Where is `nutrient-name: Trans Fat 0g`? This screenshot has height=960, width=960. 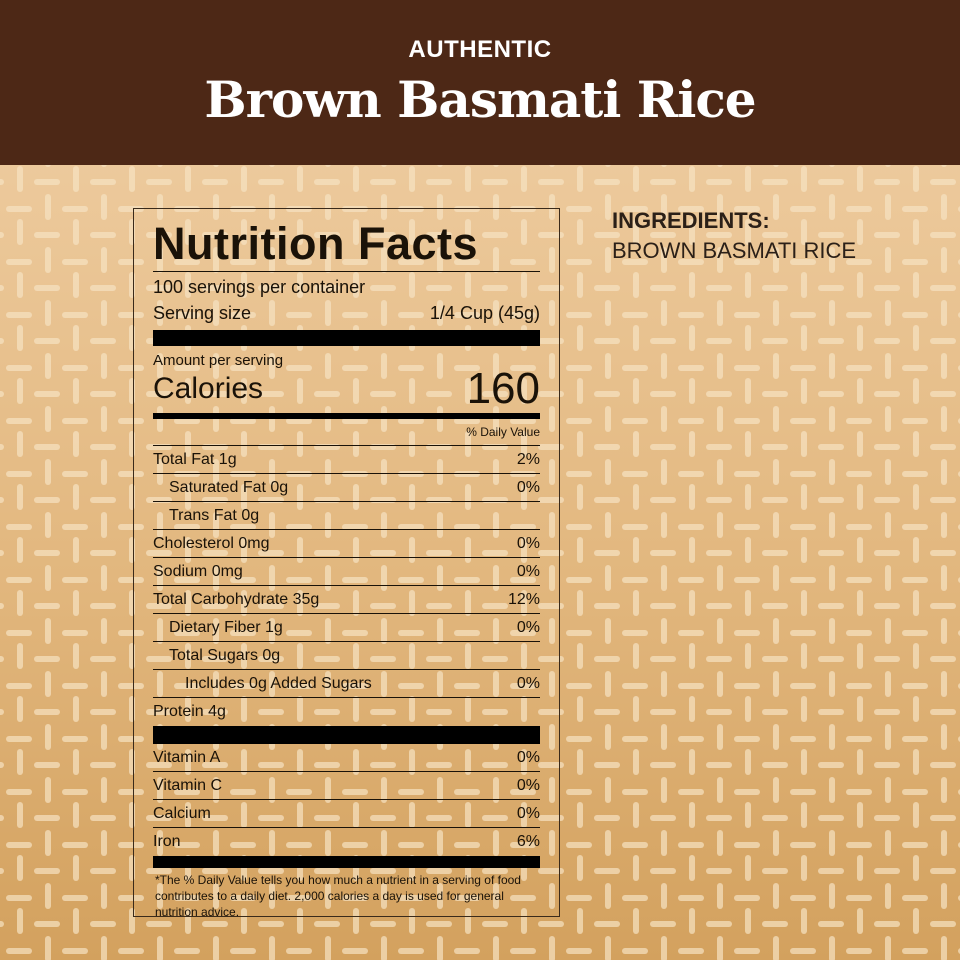 nutrient-name: Trans Fat 0g is located at coordinates (214, 515).